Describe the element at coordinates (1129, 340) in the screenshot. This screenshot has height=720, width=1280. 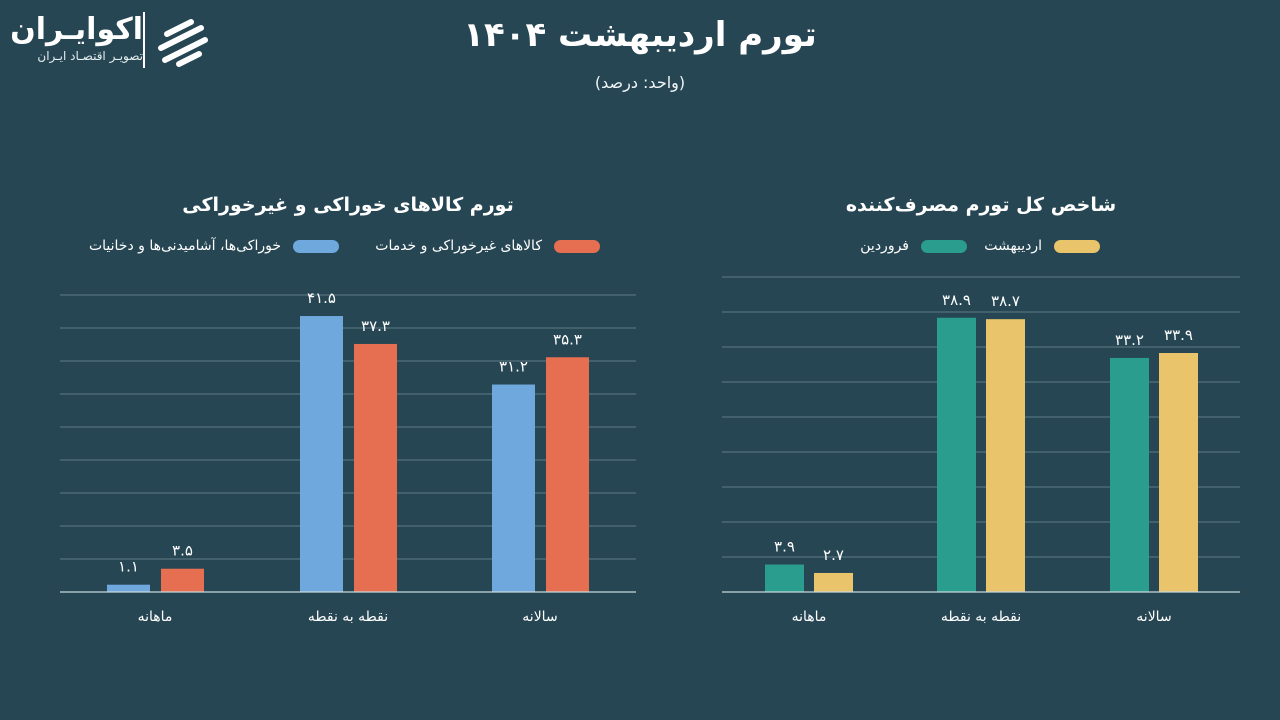
I see `data-label-cpi-s0-2: ۳۳.۲` at that location.